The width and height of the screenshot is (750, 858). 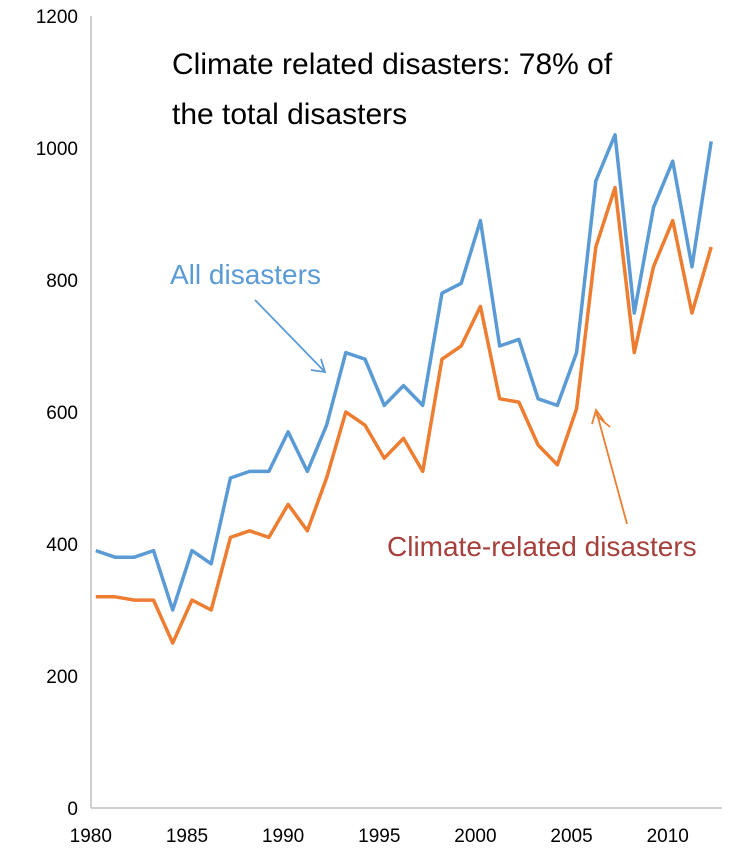 What do you see at coordinates (290, 336) in the screenshot?
I see `all-disasters-arrow` at bounding box center [290, 336].